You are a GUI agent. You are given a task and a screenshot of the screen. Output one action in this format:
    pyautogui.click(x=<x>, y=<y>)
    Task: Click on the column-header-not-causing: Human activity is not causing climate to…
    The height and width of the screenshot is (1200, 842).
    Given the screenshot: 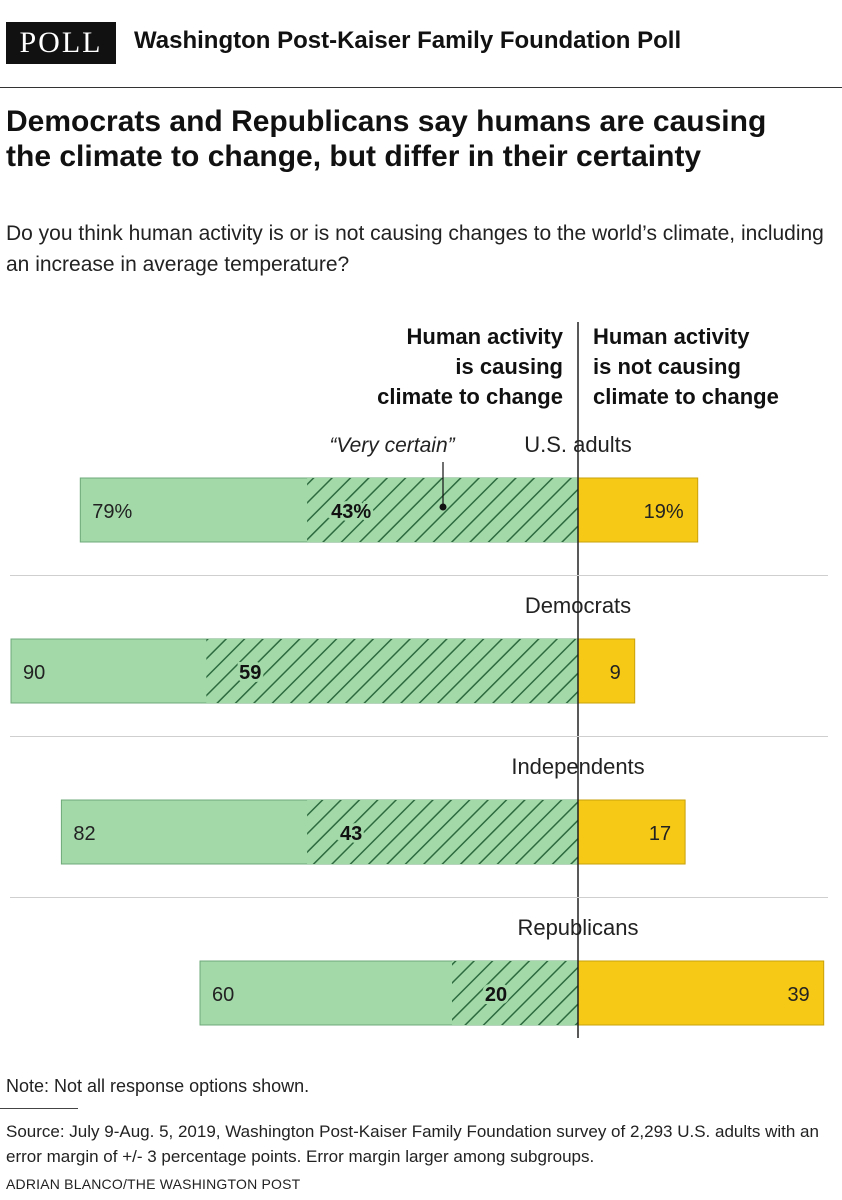 What is the action you would take?
    pyautogui.click(x=686, y=366)
    